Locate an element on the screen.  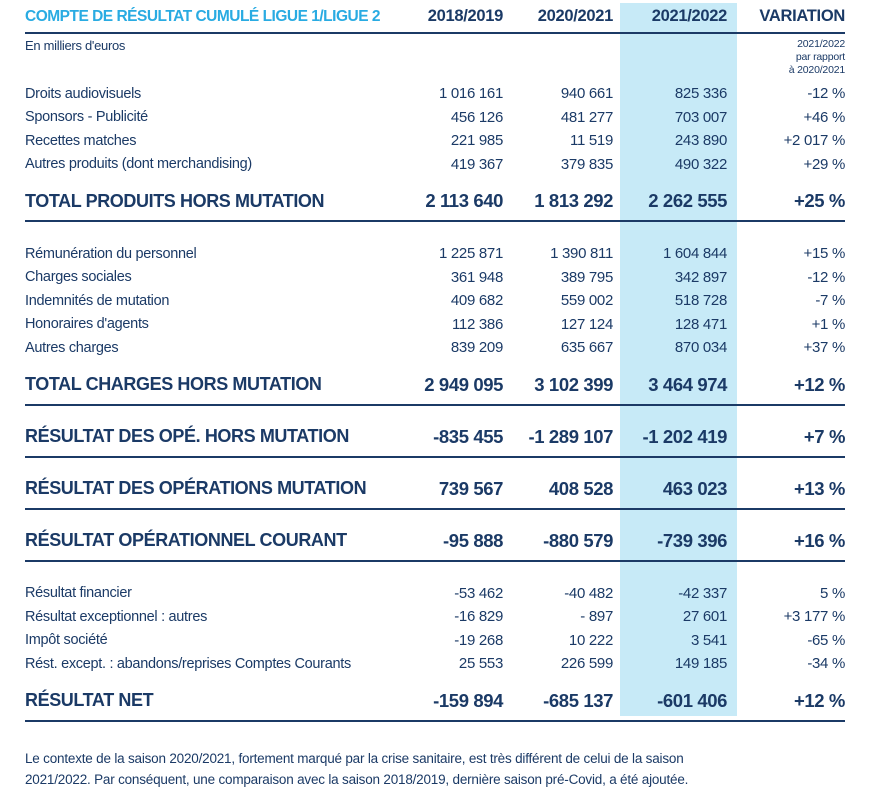
value-2021-2022: 825 336 is located at coordinates (700, 94).